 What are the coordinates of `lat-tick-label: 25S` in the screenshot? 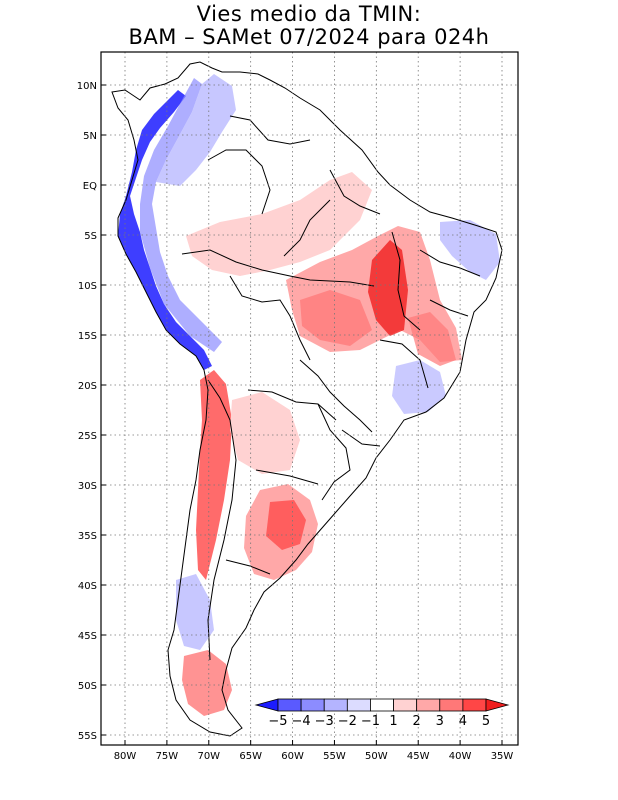 It's located at (87, 436).